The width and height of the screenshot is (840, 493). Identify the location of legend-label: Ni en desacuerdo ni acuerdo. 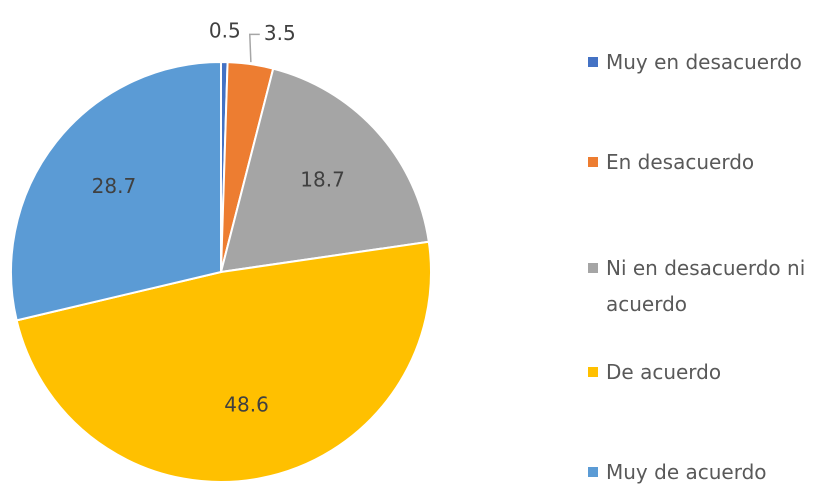
(706, 286).